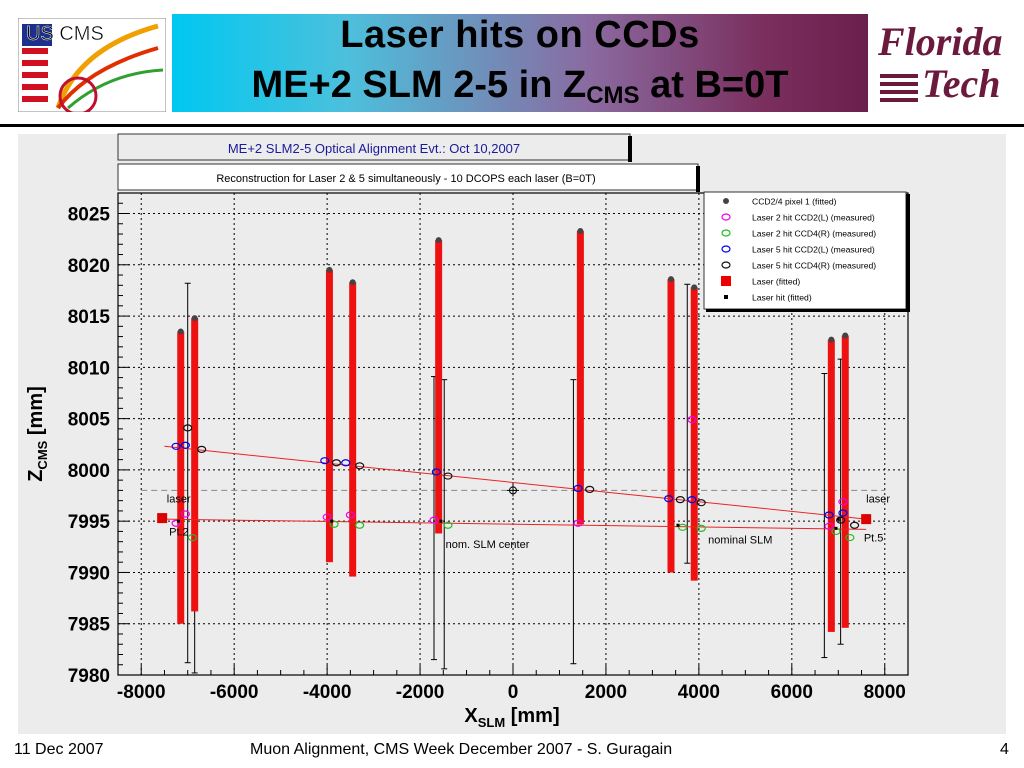  Describe the element at coordinates (520, 35) in the screenshot. I see `slide-title-line1: Laser hits on CCDs` at that location.